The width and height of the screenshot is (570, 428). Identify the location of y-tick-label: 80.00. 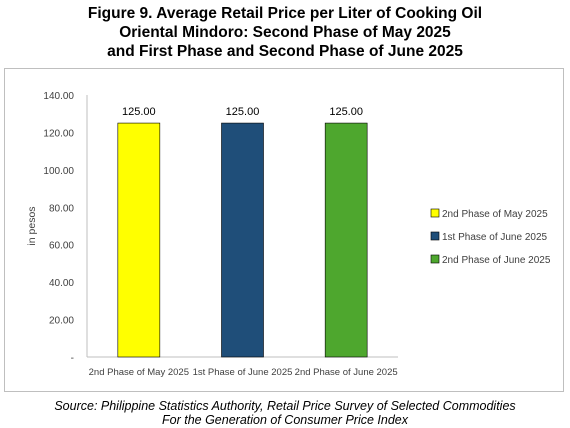
(61, 208).